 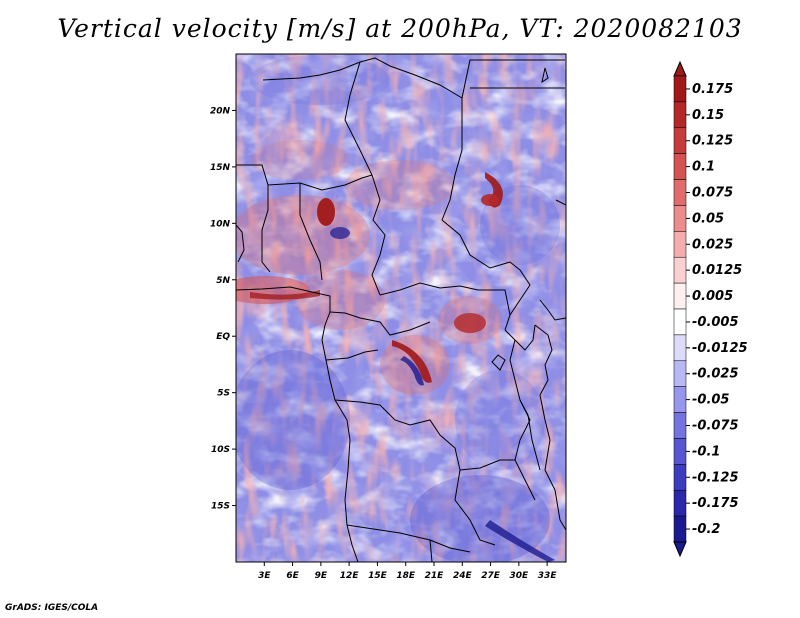 What do you see at coordinates (412, 361) in the screenshot?
I see `ascent-core-congo` at bounding box center [412, 361].